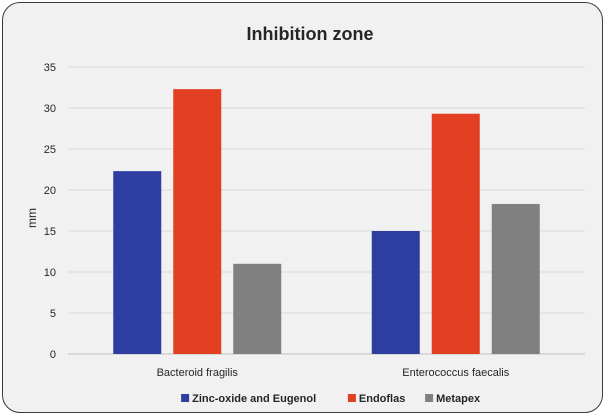  Describe the element at coordinates (254, 399) in the screenshot. I see `legend-label: Zinc-oxide and Eugenol` at that location.